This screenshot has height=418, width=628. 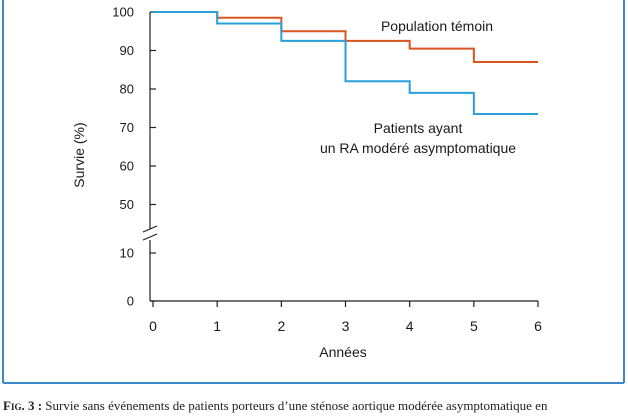 What do you see at coordinates (123, 12) in the screenshot?
I see `y-tick-label: 100` at bounding box center [123, 12].